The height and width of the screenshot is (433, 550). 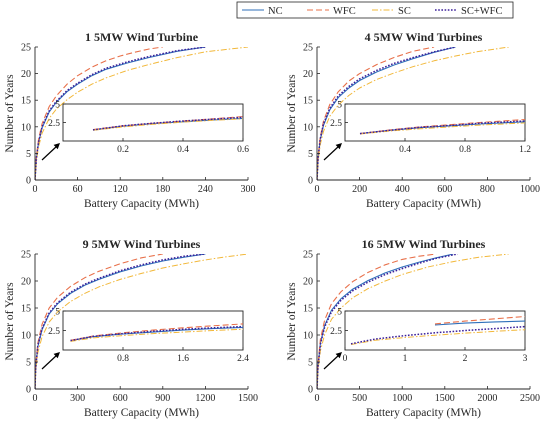 What do you see at coordinates (120, 189) in the screenshot?
I see `x-tick-label: 120` at bounding box center [120, 189].